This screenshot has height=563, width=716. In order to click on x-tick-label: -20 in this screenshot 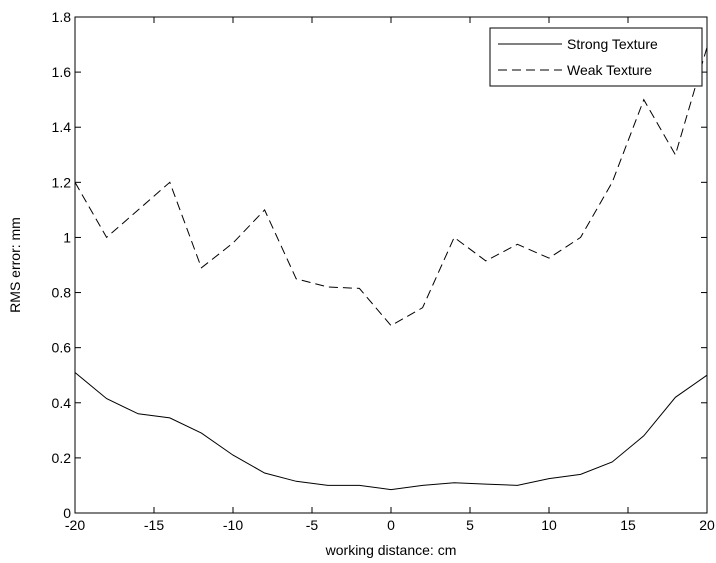, I will do `click(75, 525)`.